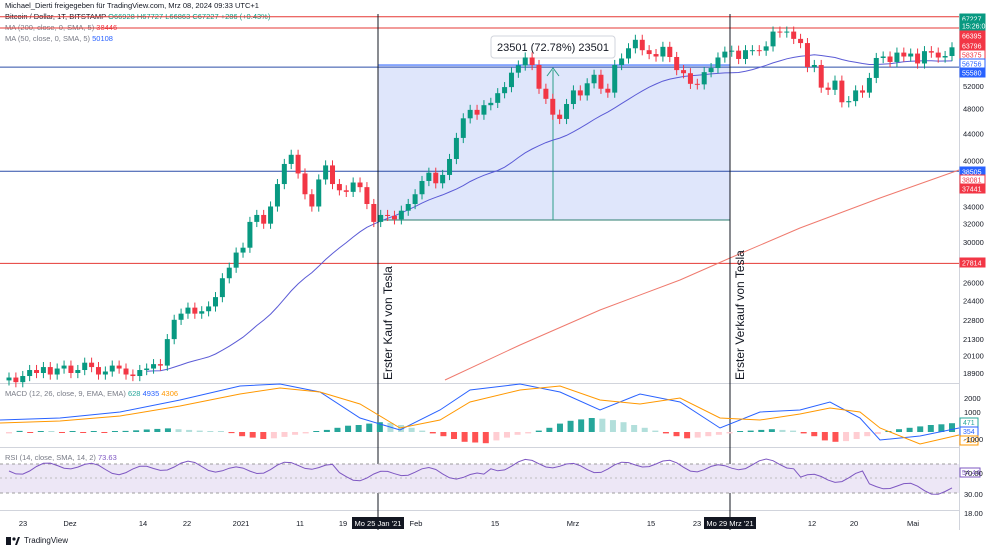 The width and height of the screenshot is (1000, 551). What do you see at coordinates (973, 473) in the screenshot?
I see `rsi-axis-70: 70.00` at bounding box center [973, 473].